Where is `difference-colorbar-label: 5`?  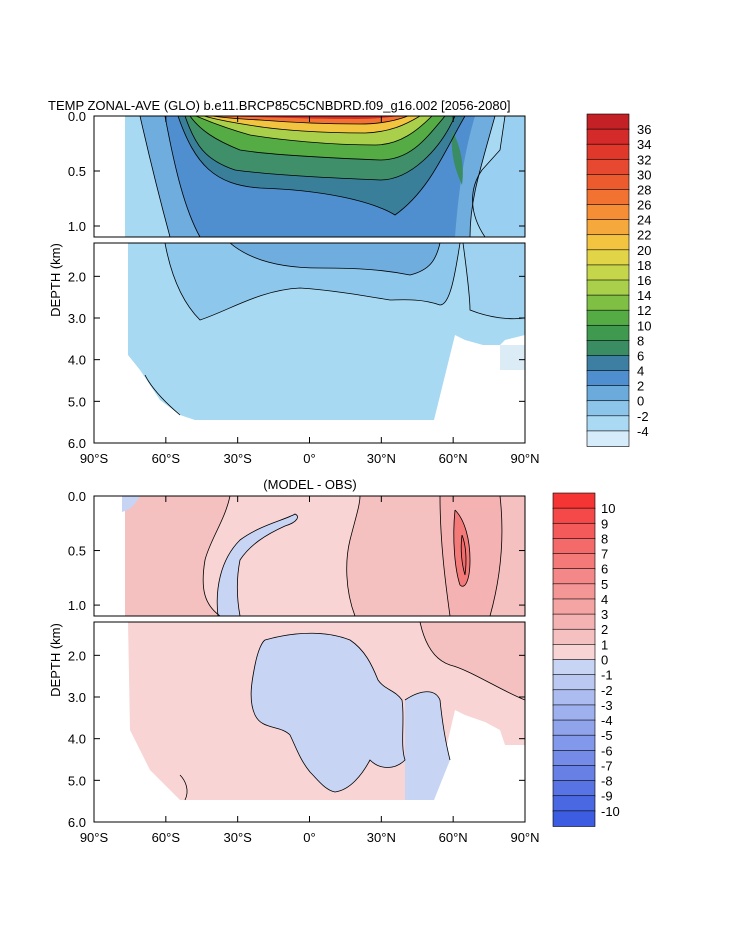 difference-colorbar-label: 5 is located at coordinates (604, 584).